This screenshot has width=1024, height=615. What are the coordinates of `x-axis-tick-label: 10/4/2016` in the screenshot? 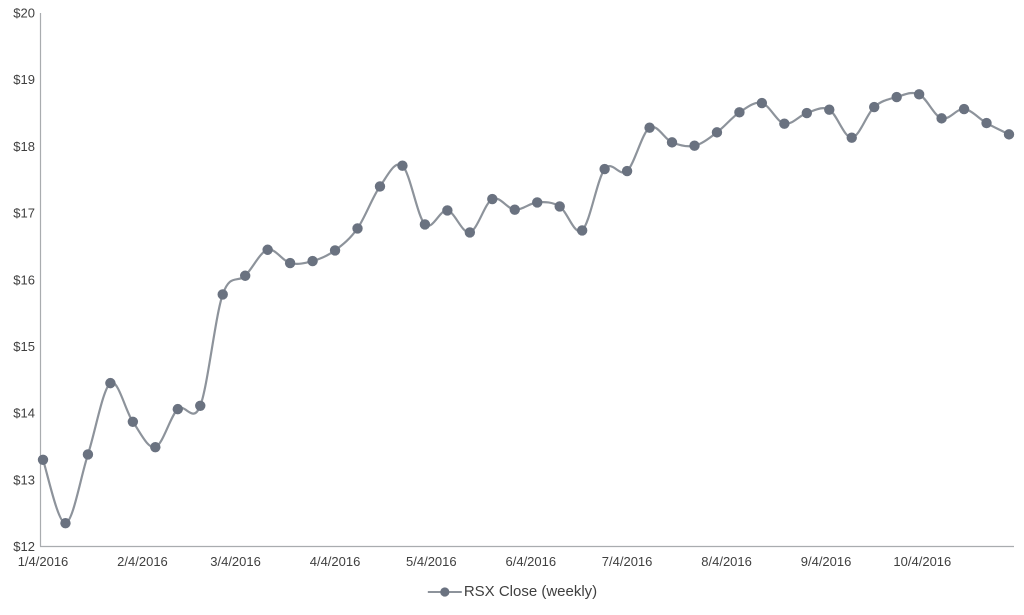 It's located at (922, 561).